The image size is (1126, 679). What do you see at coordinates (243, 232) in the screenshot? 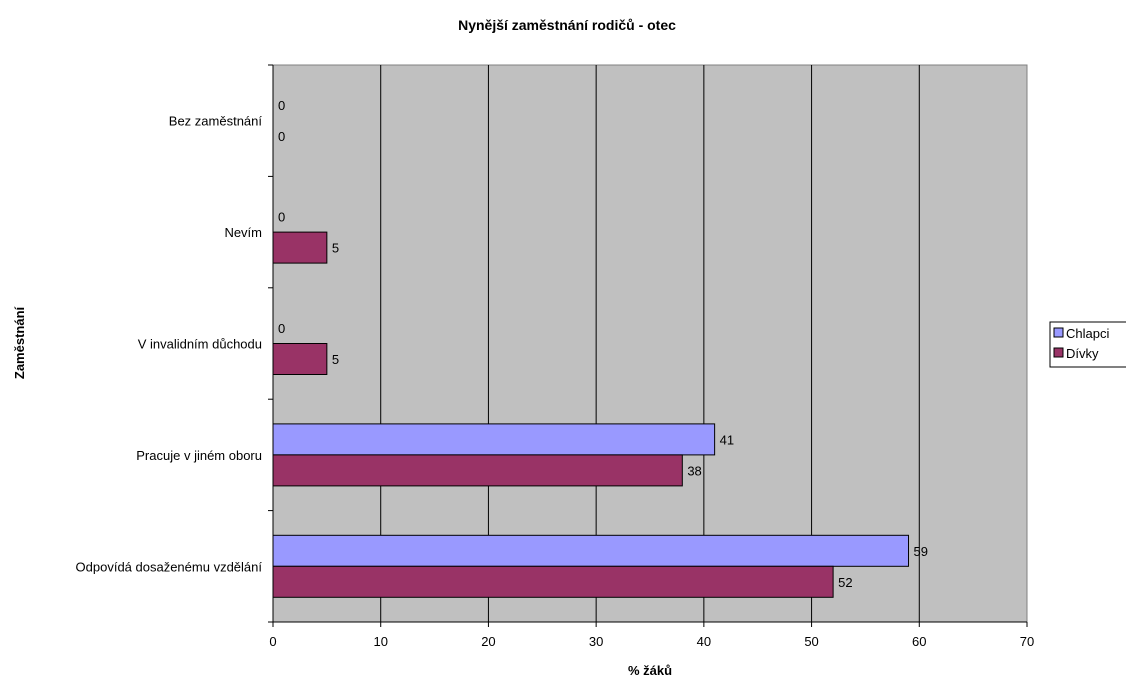
I see `category-label: Nevím` at bounding box center [243, 232].